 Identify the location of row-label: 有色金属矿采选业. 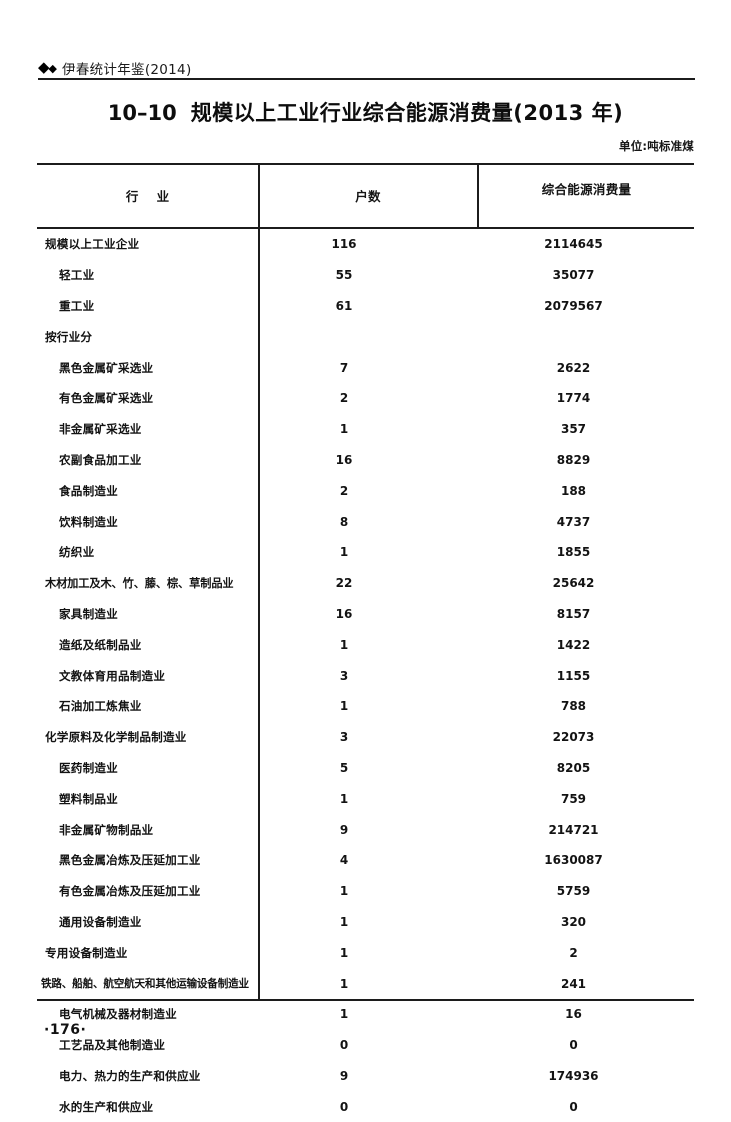
(106, 398).